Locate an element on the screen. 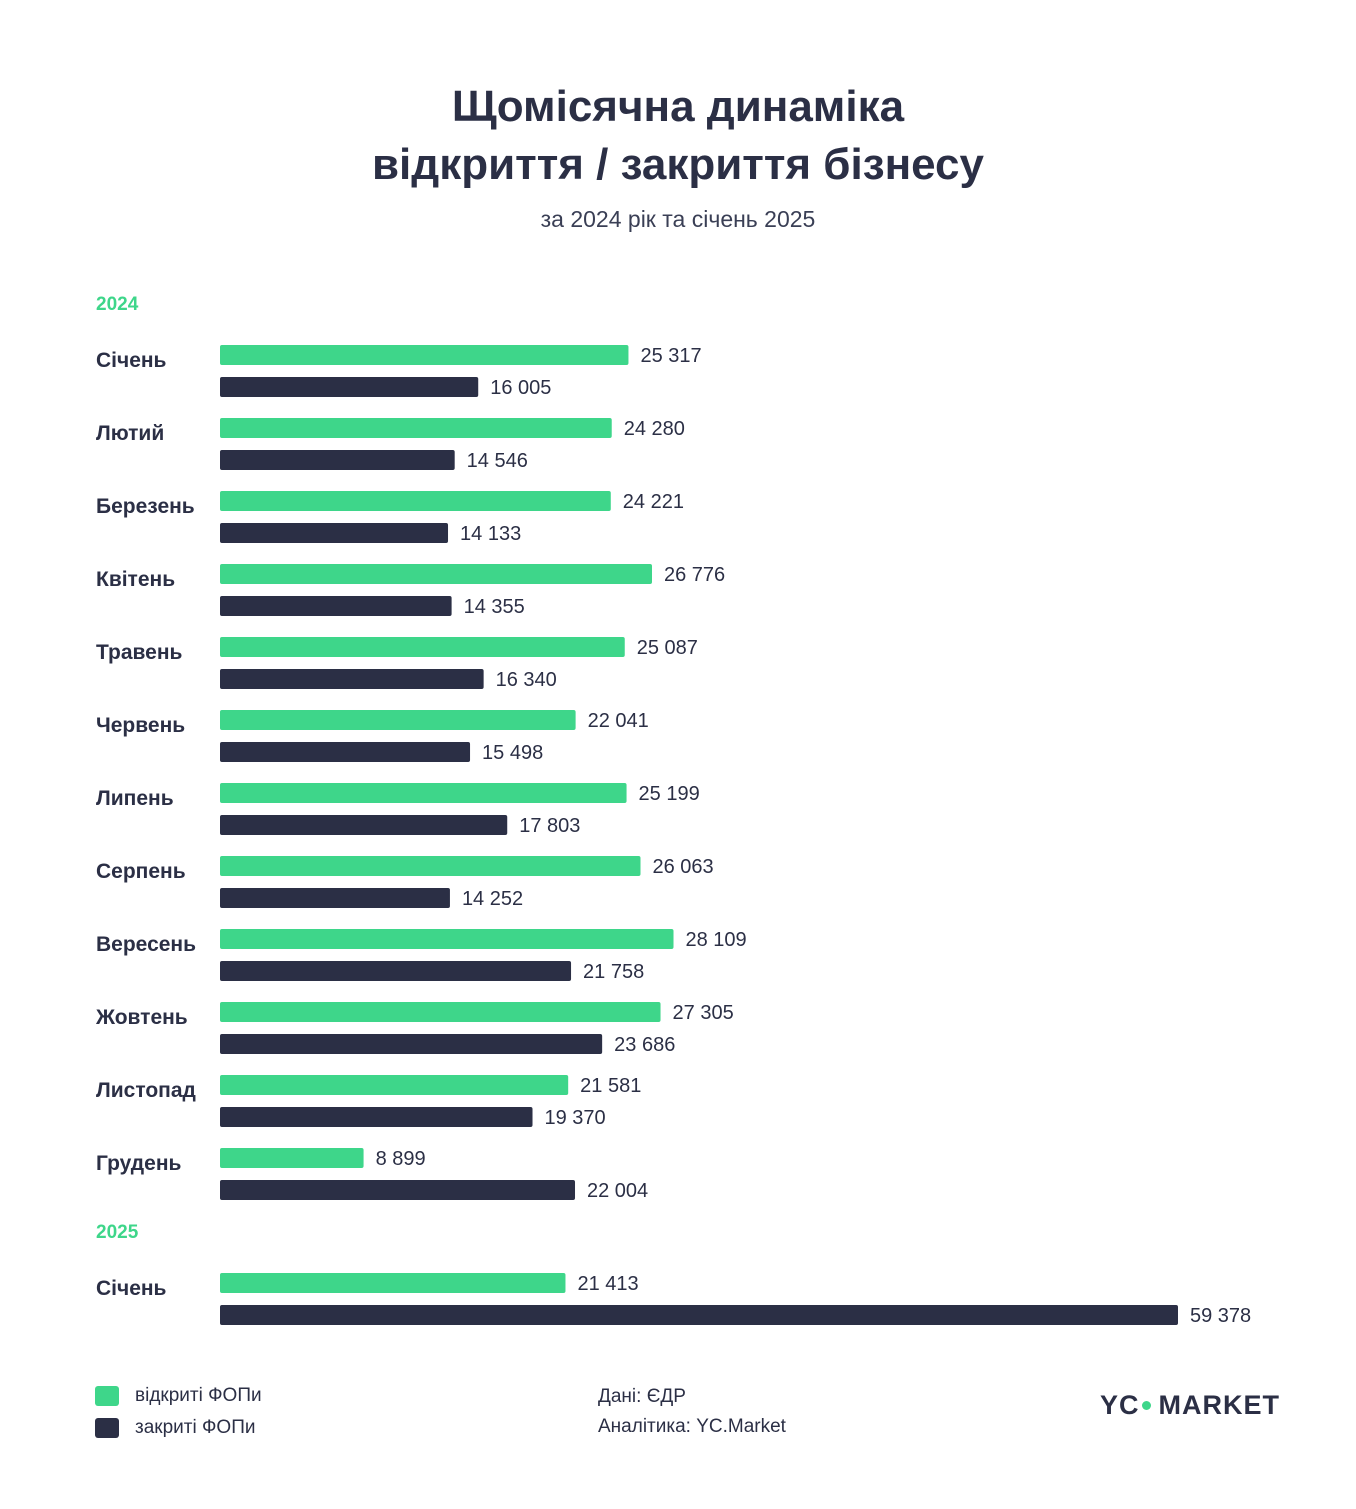  value-label-closed: 14 355 is located at coordinates (494, 607).